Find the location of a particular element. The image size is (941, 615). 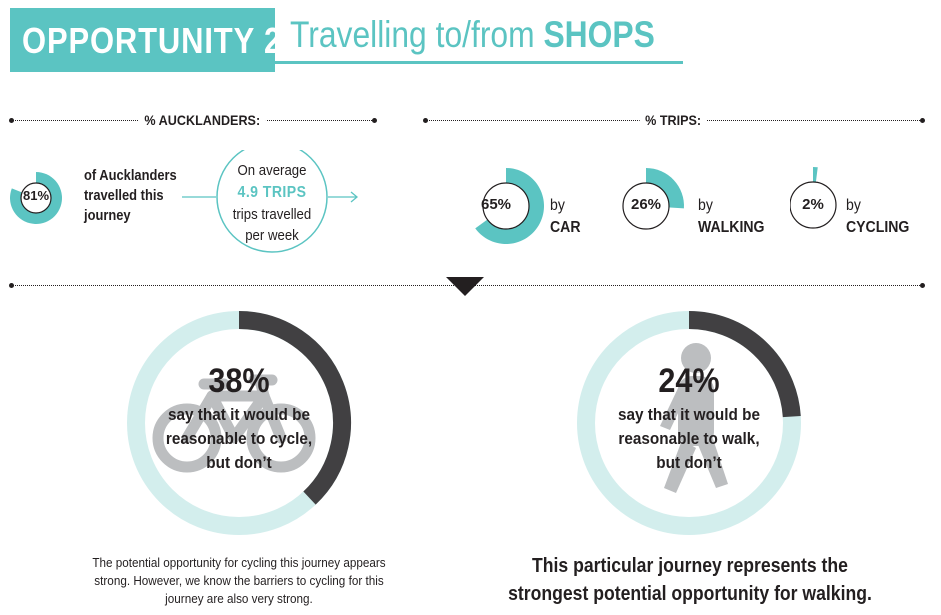

header-tag-text: OPPORTUNITY 2 is located at coordinates (152, 40).